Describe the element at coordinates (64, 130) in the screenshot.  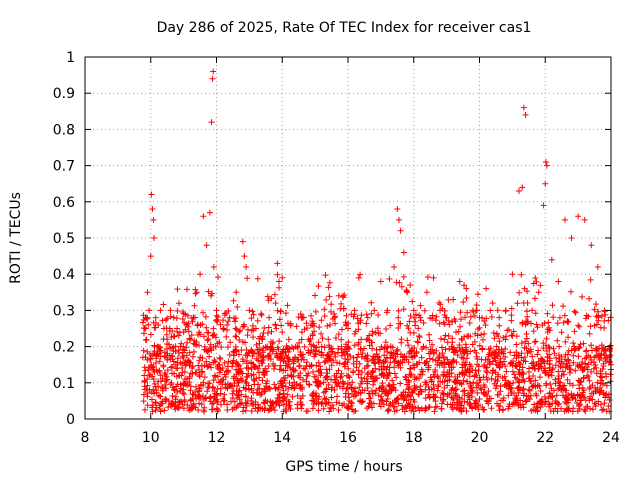
I see `y-tick-label: 0.8` at that location.